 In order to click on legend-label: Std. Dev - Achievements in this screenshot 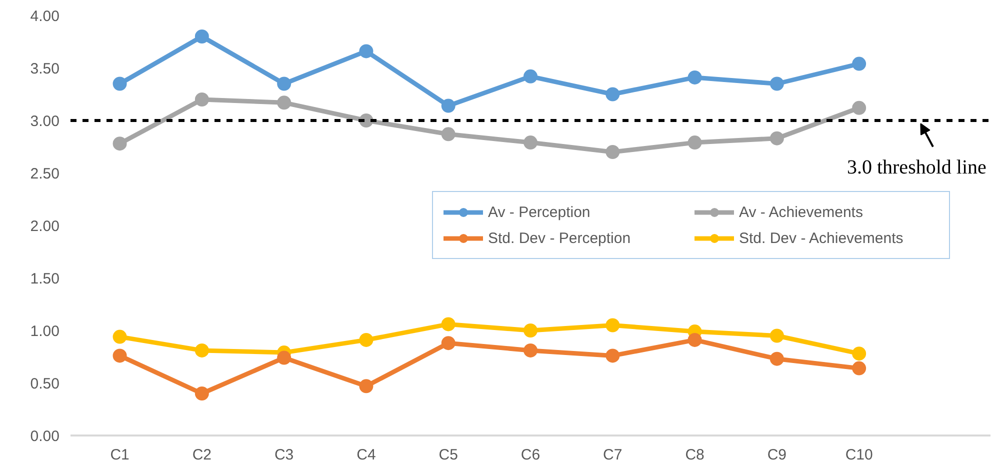, I will do `click(821, 238)`.